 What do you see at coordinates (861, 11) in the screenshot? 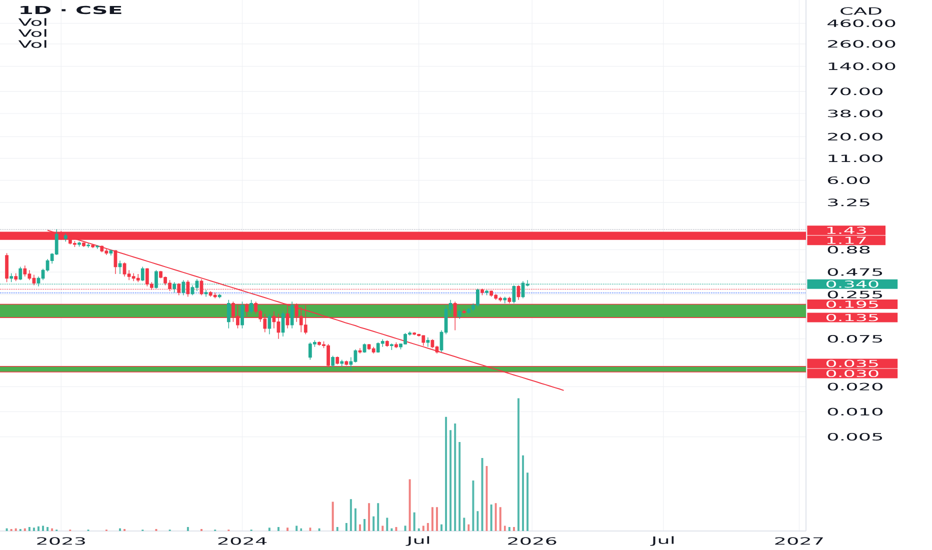
I see `y-axis-title: CAD` at bounding box center [861, 11].